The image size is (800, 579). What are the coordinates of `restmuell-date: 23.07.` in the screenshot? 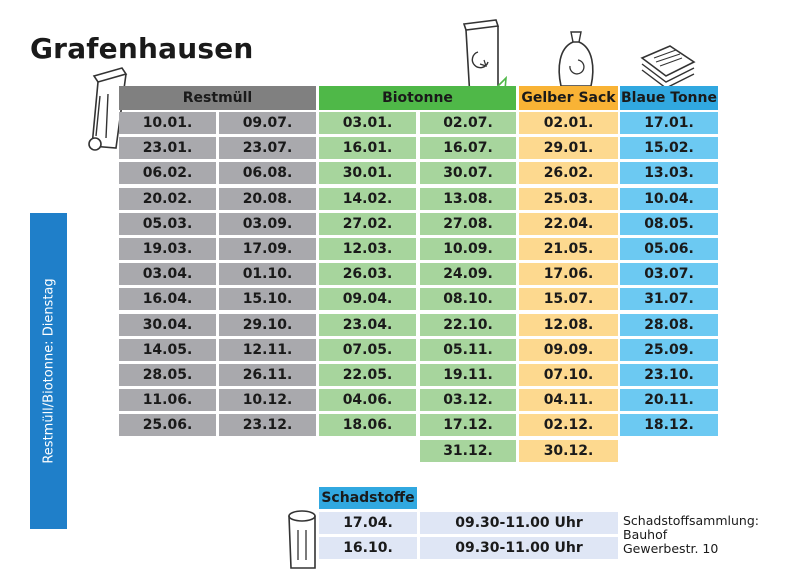 It's located at (267, 148).